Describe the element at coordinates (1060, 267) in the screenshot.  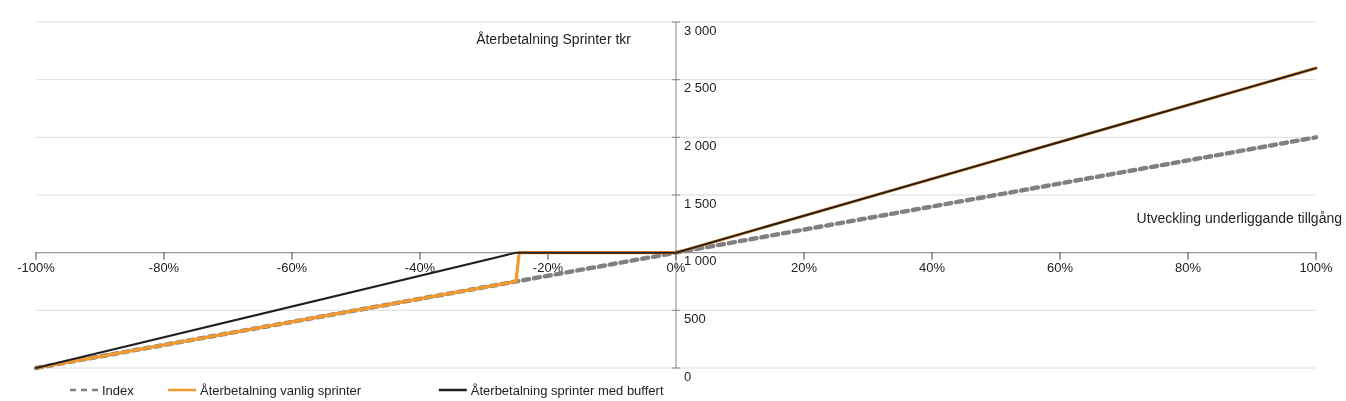
I see `x-tick-label: 60%` at that location.